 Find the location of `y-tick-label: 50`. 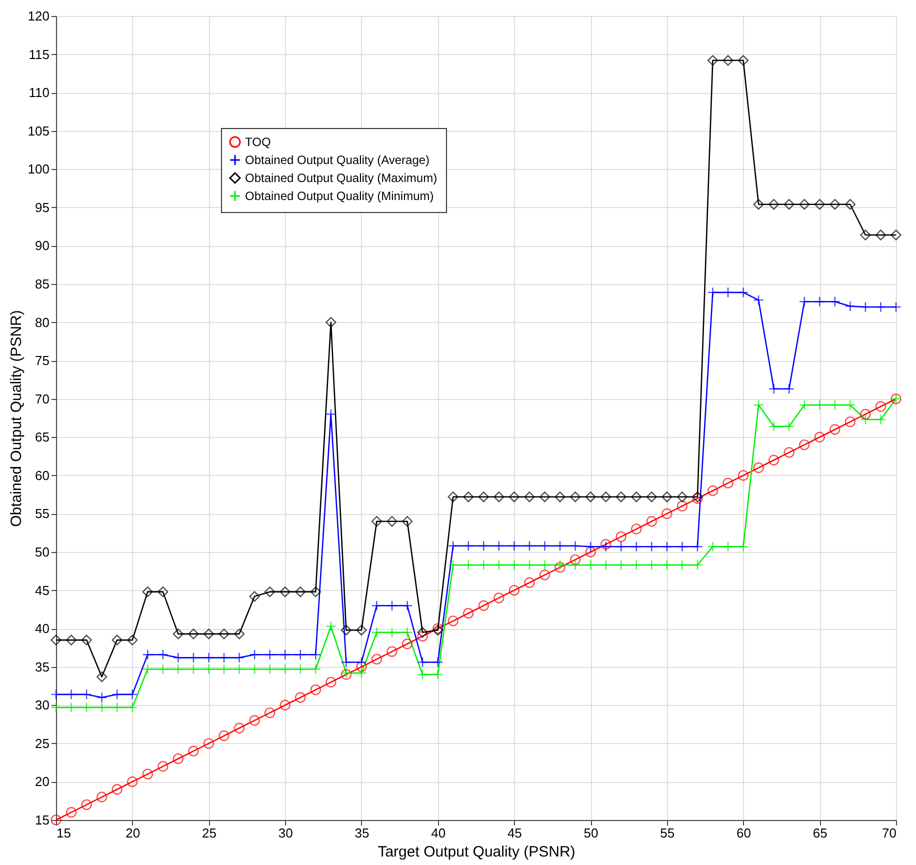

y-tick-label: 50 is located at coordinates (42, 552).